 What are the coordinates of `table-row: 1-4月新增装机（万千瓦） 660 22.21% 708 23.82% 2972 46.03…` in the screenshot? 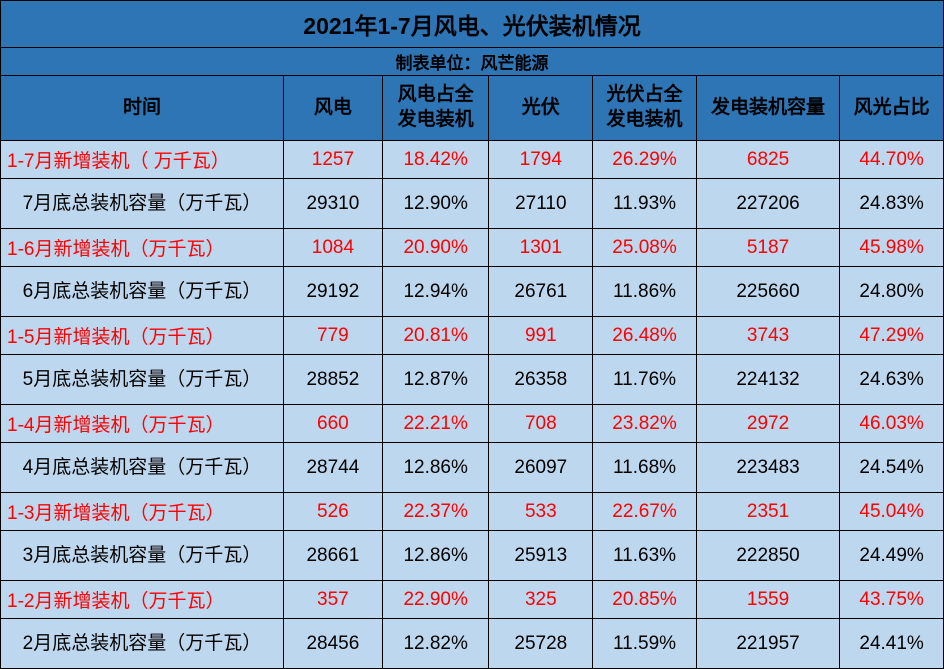 It's located at (472, 423).